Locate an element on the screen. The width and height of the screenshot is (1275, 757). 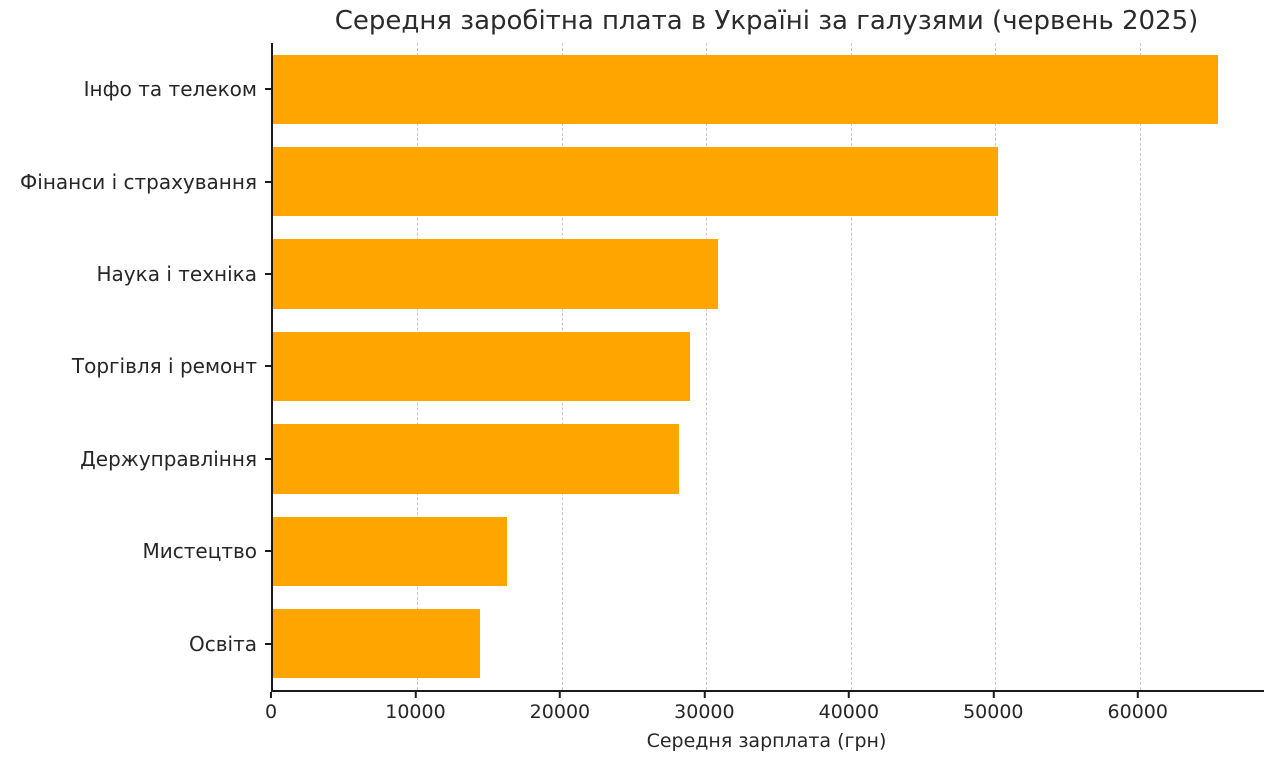
x-axis-label: Середня зарплата (грн) is located at coordinates (766, 741).